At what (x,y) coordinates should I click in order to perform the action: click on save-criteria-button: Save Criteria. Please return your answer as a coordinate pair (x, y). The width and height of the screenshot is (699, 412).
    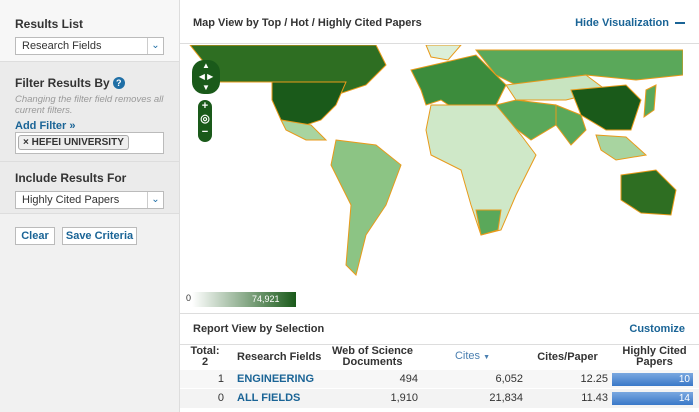
    Looking at the image, I should click on (99, 236).